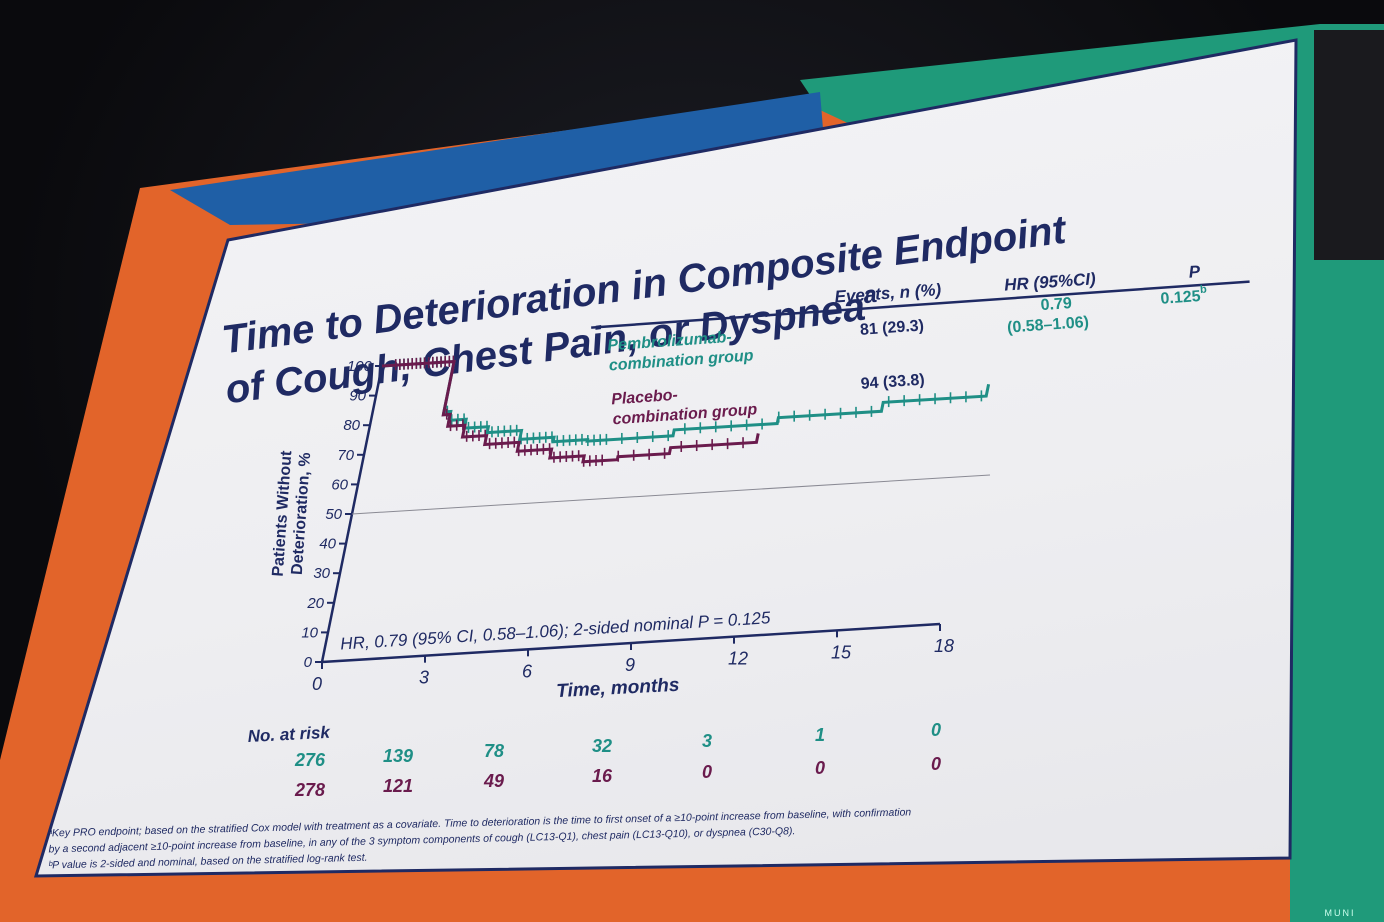 This screenshot has height=922, width=1384. What do you see at coordinates (891, 327) in the screenshot?
I see `pembro-events: 81 (29.3)` at bounding box center [891, 327].